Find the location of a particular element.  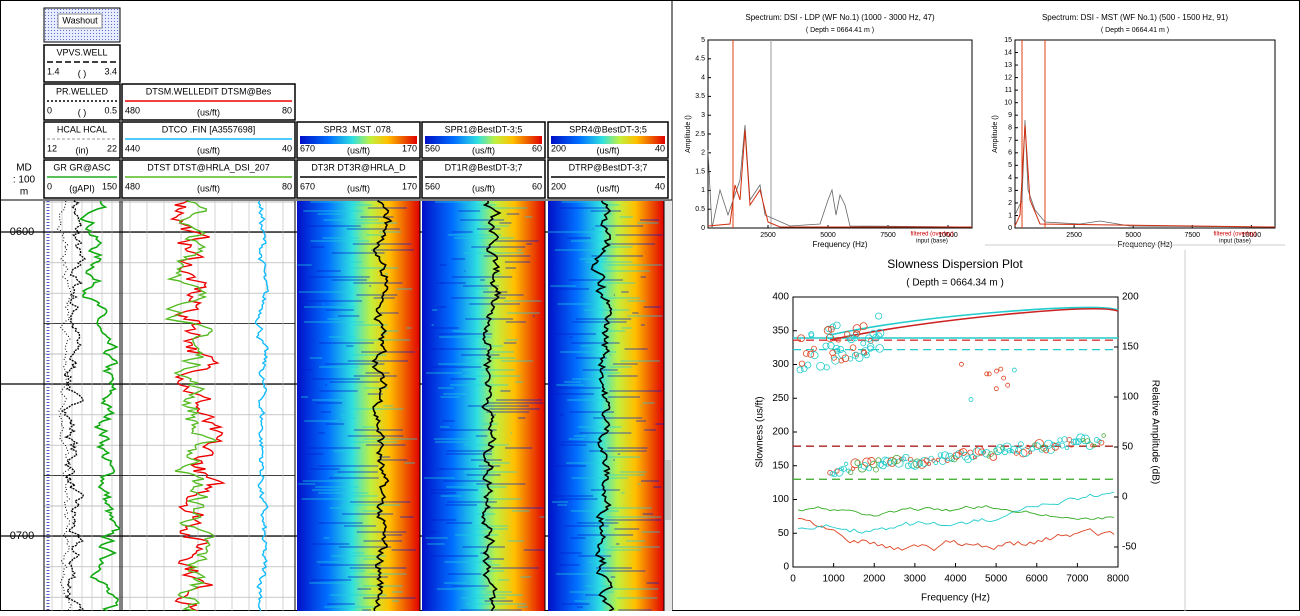

label: 2500 is located at coordinates (768, 235).